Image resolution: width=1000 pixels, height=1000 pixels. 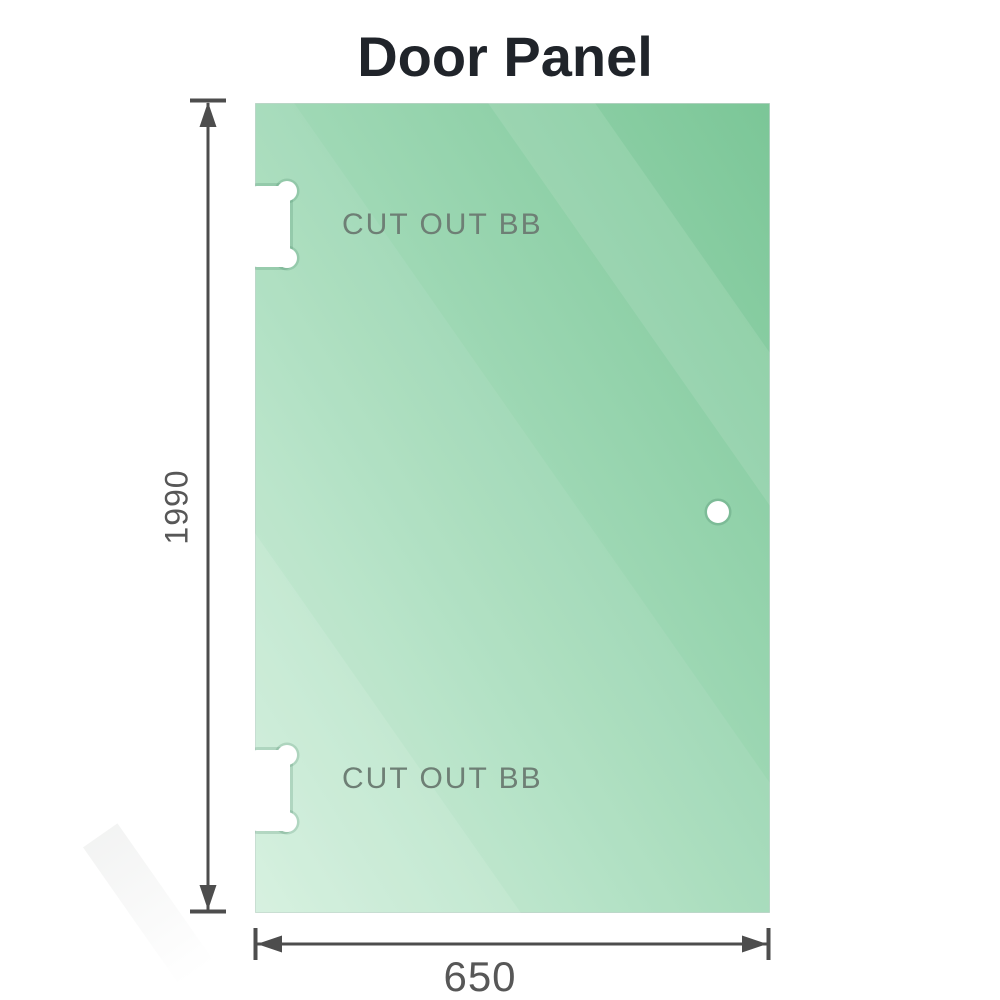 I want to click on background-streak, so click(x=149, y=905).